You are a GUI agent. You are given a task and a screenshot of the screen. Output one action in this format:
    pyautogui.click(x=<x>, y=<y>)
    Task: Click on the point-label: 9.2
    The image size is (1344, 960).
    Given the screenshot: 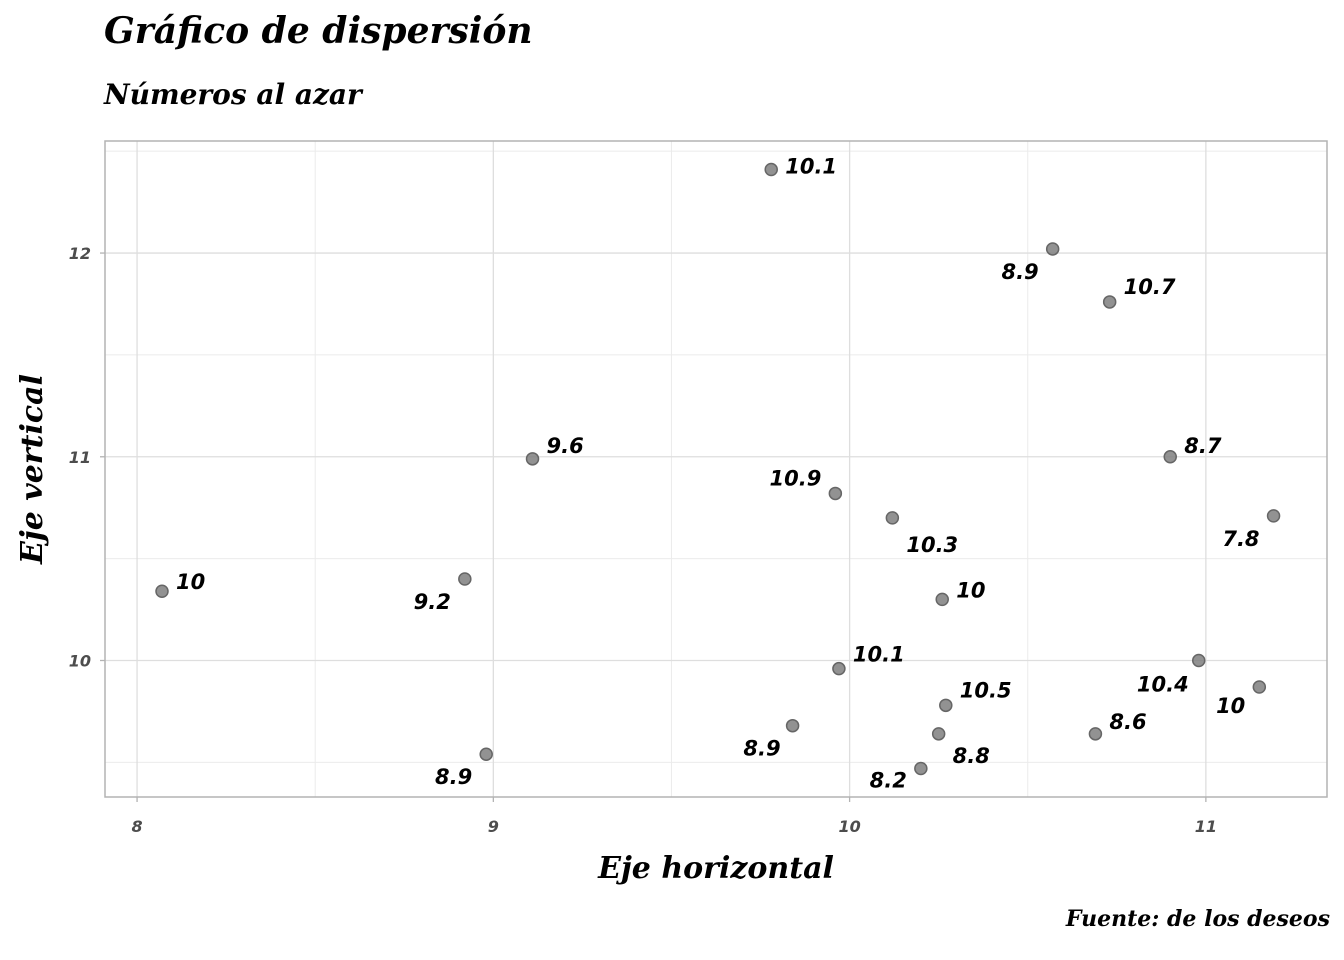 What is the action you would take?
    pyautogui.click(x=432, y=602)
    